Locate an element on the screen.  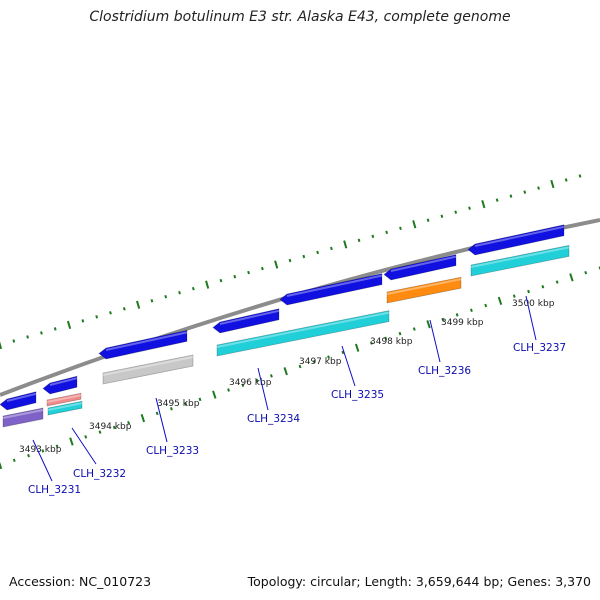
gene-label: CLH_3233 is located at coordinates (172, 451).